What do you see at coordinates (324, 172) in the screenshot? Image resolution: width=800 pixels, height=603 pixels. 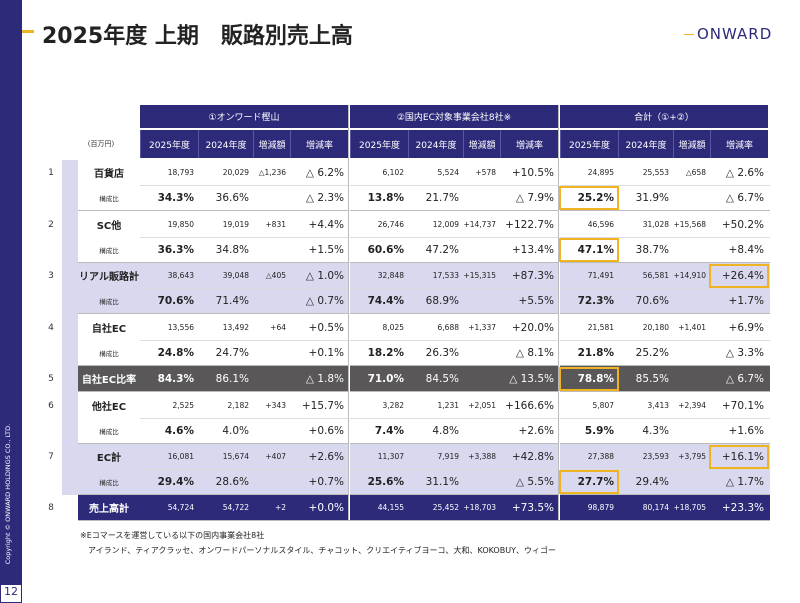 I see `cell: △ 6.2%` at bounding box center [324, 172].